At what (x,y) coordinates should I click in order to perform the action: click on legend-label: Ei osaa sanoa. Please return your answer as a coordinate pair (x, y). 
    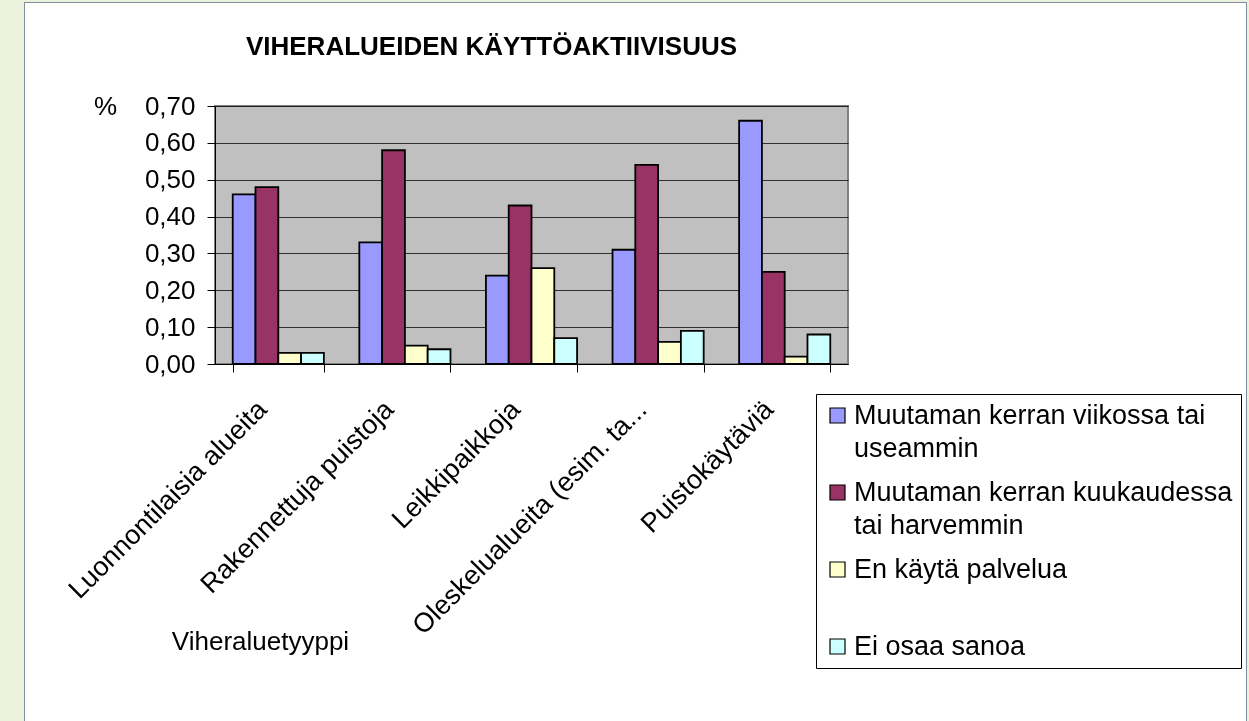
    Looking at the image, I should click on (940, 645).